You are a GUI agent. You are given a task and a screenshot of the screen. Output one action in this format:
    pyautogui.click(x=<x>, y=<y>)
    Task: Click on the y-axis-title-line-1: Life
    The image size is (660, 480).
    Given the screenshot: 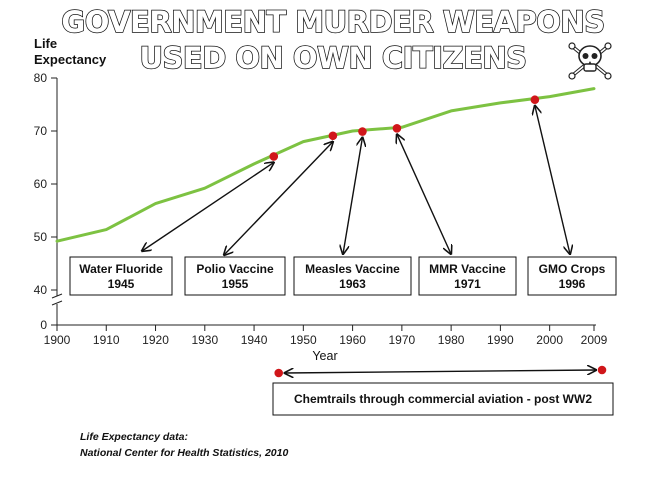 What is the action you would take?
    pyautogui.click(x=45, y=43)
    